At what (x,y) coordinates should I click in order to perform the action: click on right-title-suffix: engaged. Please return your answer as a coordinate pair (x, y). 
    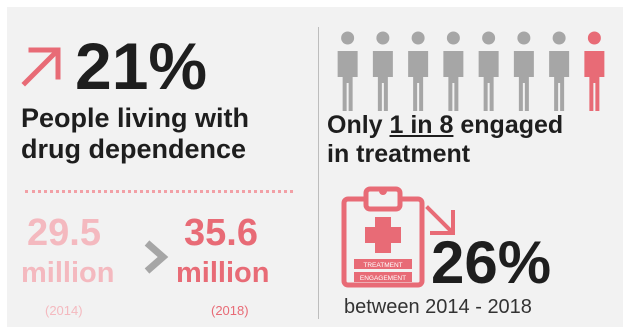
    Looking at the image, I should click on (508, 125).